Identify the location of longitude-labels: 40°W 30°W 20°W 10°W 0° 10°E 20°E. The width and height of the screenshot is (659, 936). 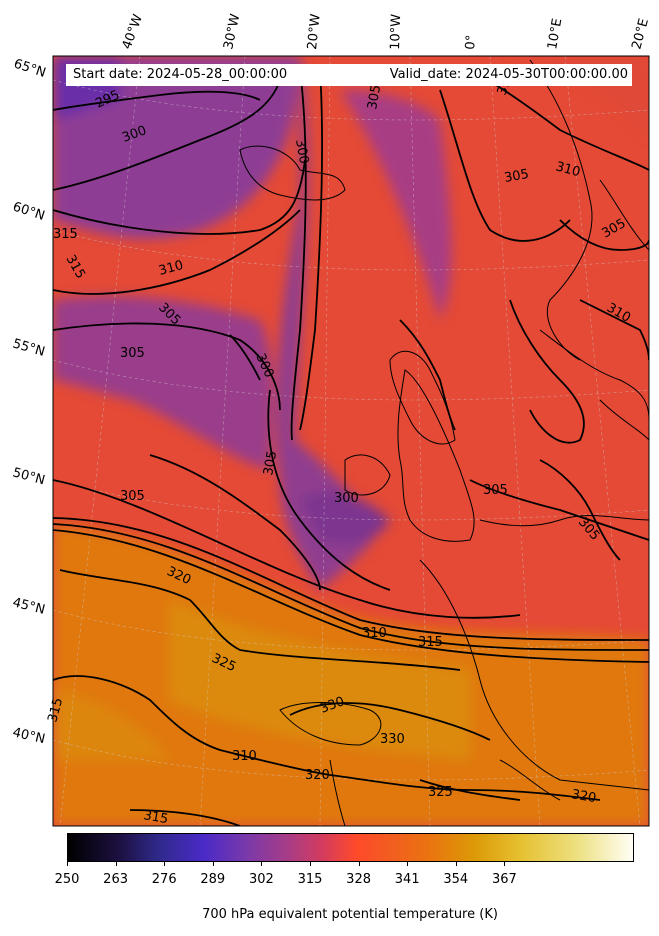
(386, 31).